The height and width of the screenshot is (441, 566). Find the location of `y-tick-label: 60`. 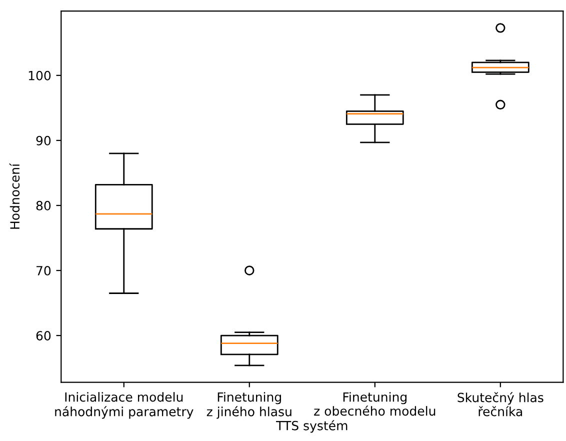

y-tick-label: 60 is located at coordinates (43, 335).